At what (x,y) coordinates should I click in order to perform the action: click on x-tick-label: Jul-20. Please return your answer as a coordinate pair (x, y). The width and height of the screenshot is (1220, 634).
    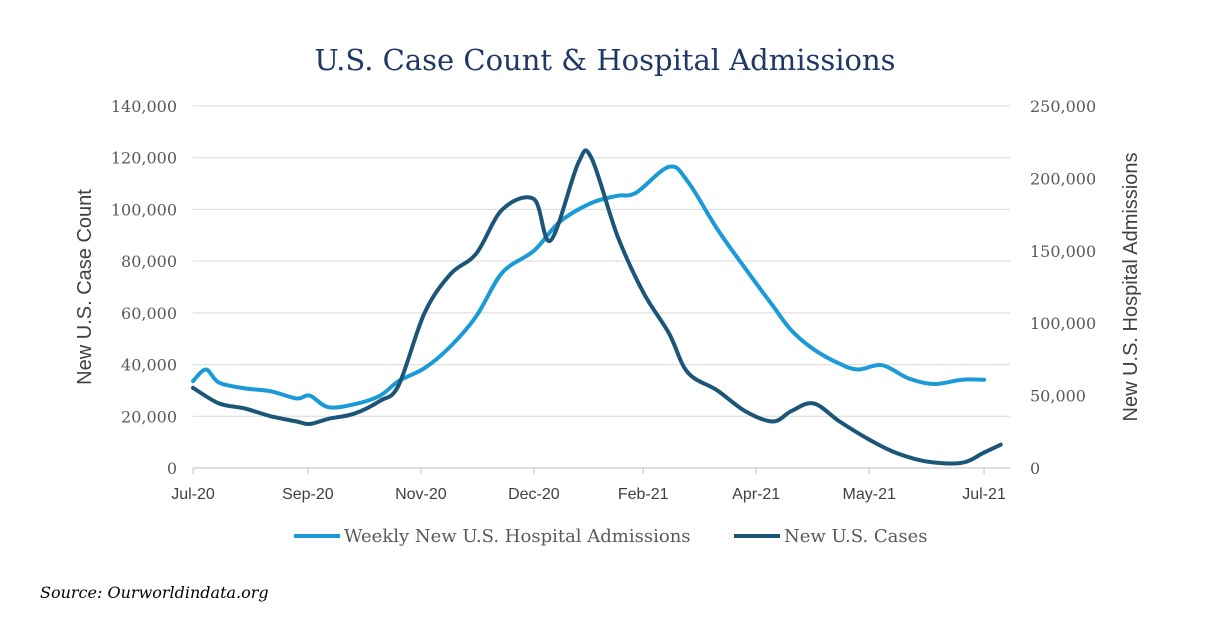
    Looking at the image, I should click on (193, 494).